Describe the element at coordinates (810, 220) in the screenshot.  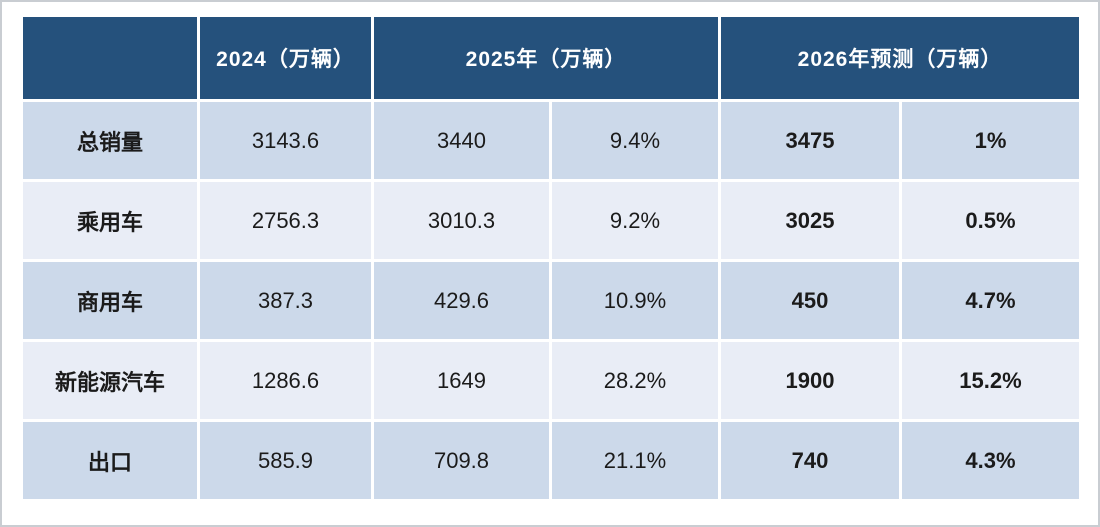
I see `value-2026-forecast: 3025` at that location.